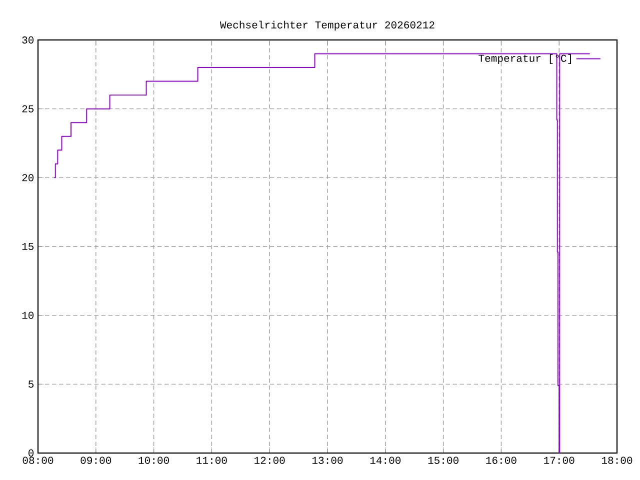 The height and width of the screenshot is (480, 640). I want to click on x-tick-label: 15:00, so click(443, 460).